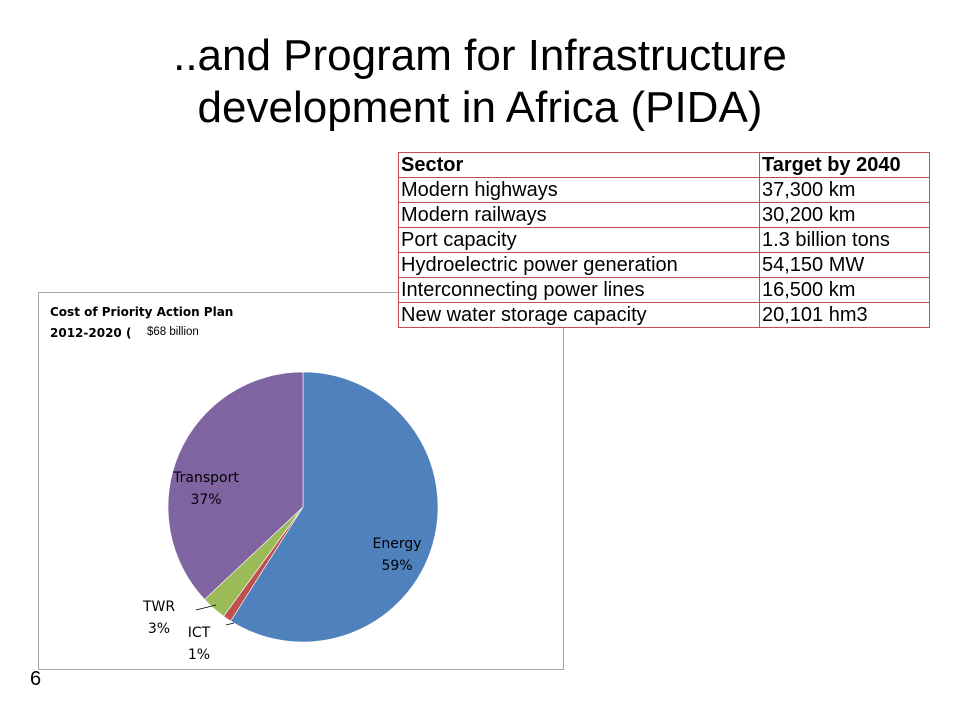 The image size is (960, 720). What do you see at coordinates (396, 566) in the screenshot?
I see `slice-percent-energy: 59%` at bounding box center [396, 566].